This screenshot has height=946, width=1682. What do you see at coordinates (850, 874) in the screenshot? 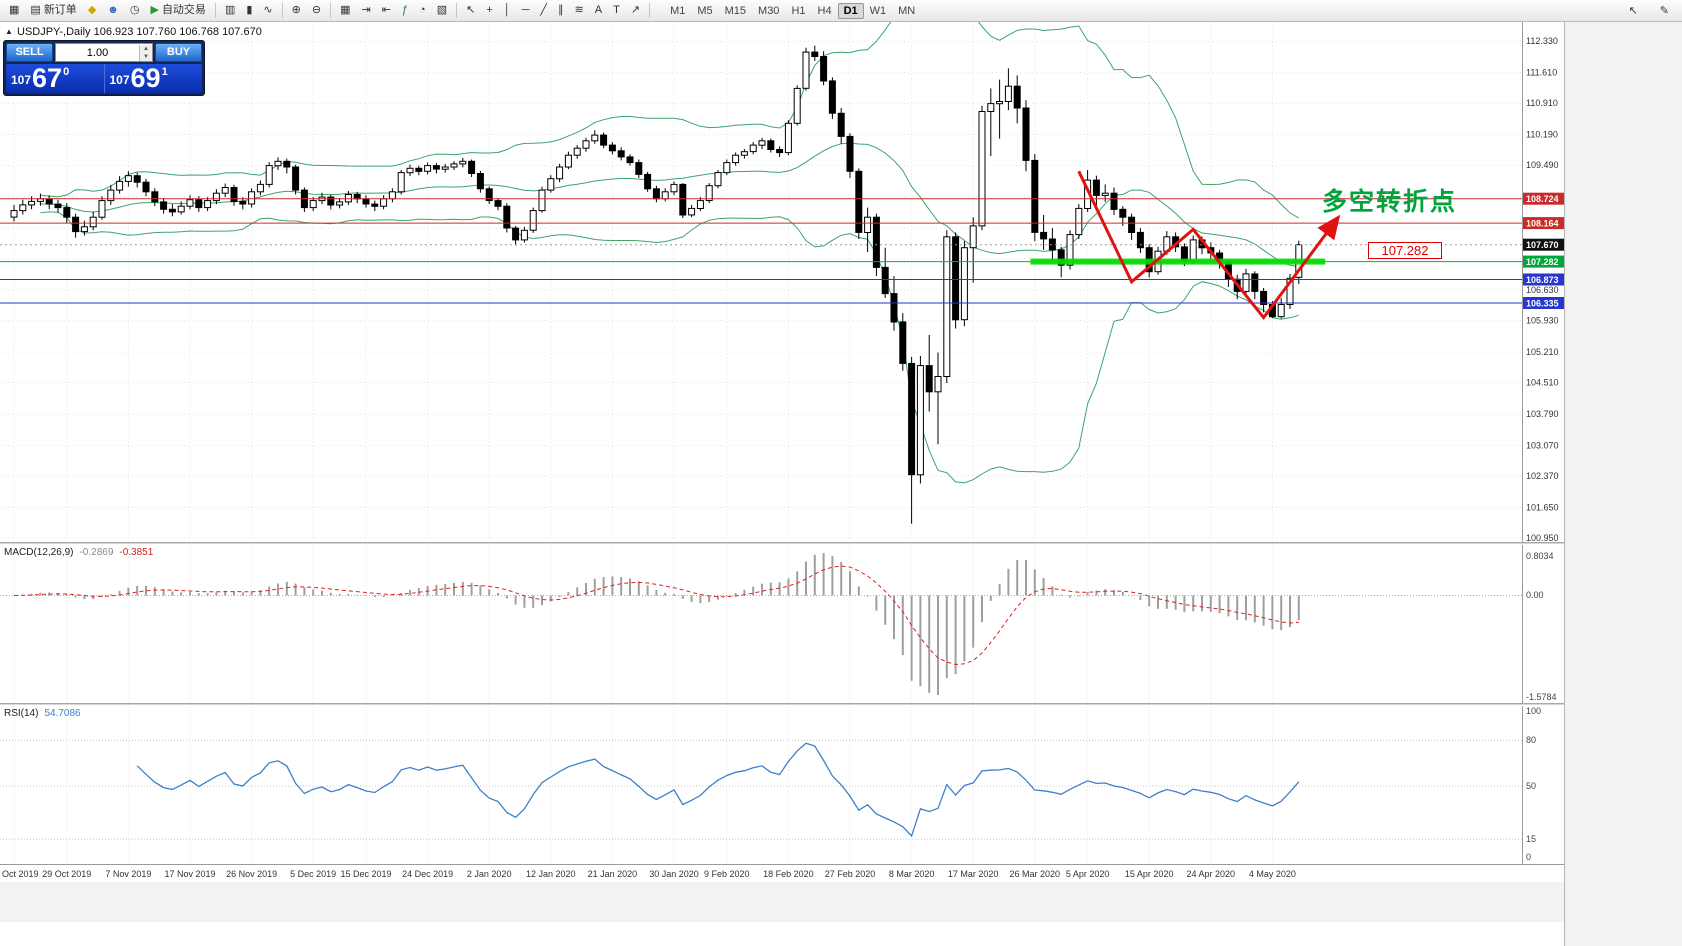
I see `date-label: 27 Feb 2020` at bounding box center [850, 874].